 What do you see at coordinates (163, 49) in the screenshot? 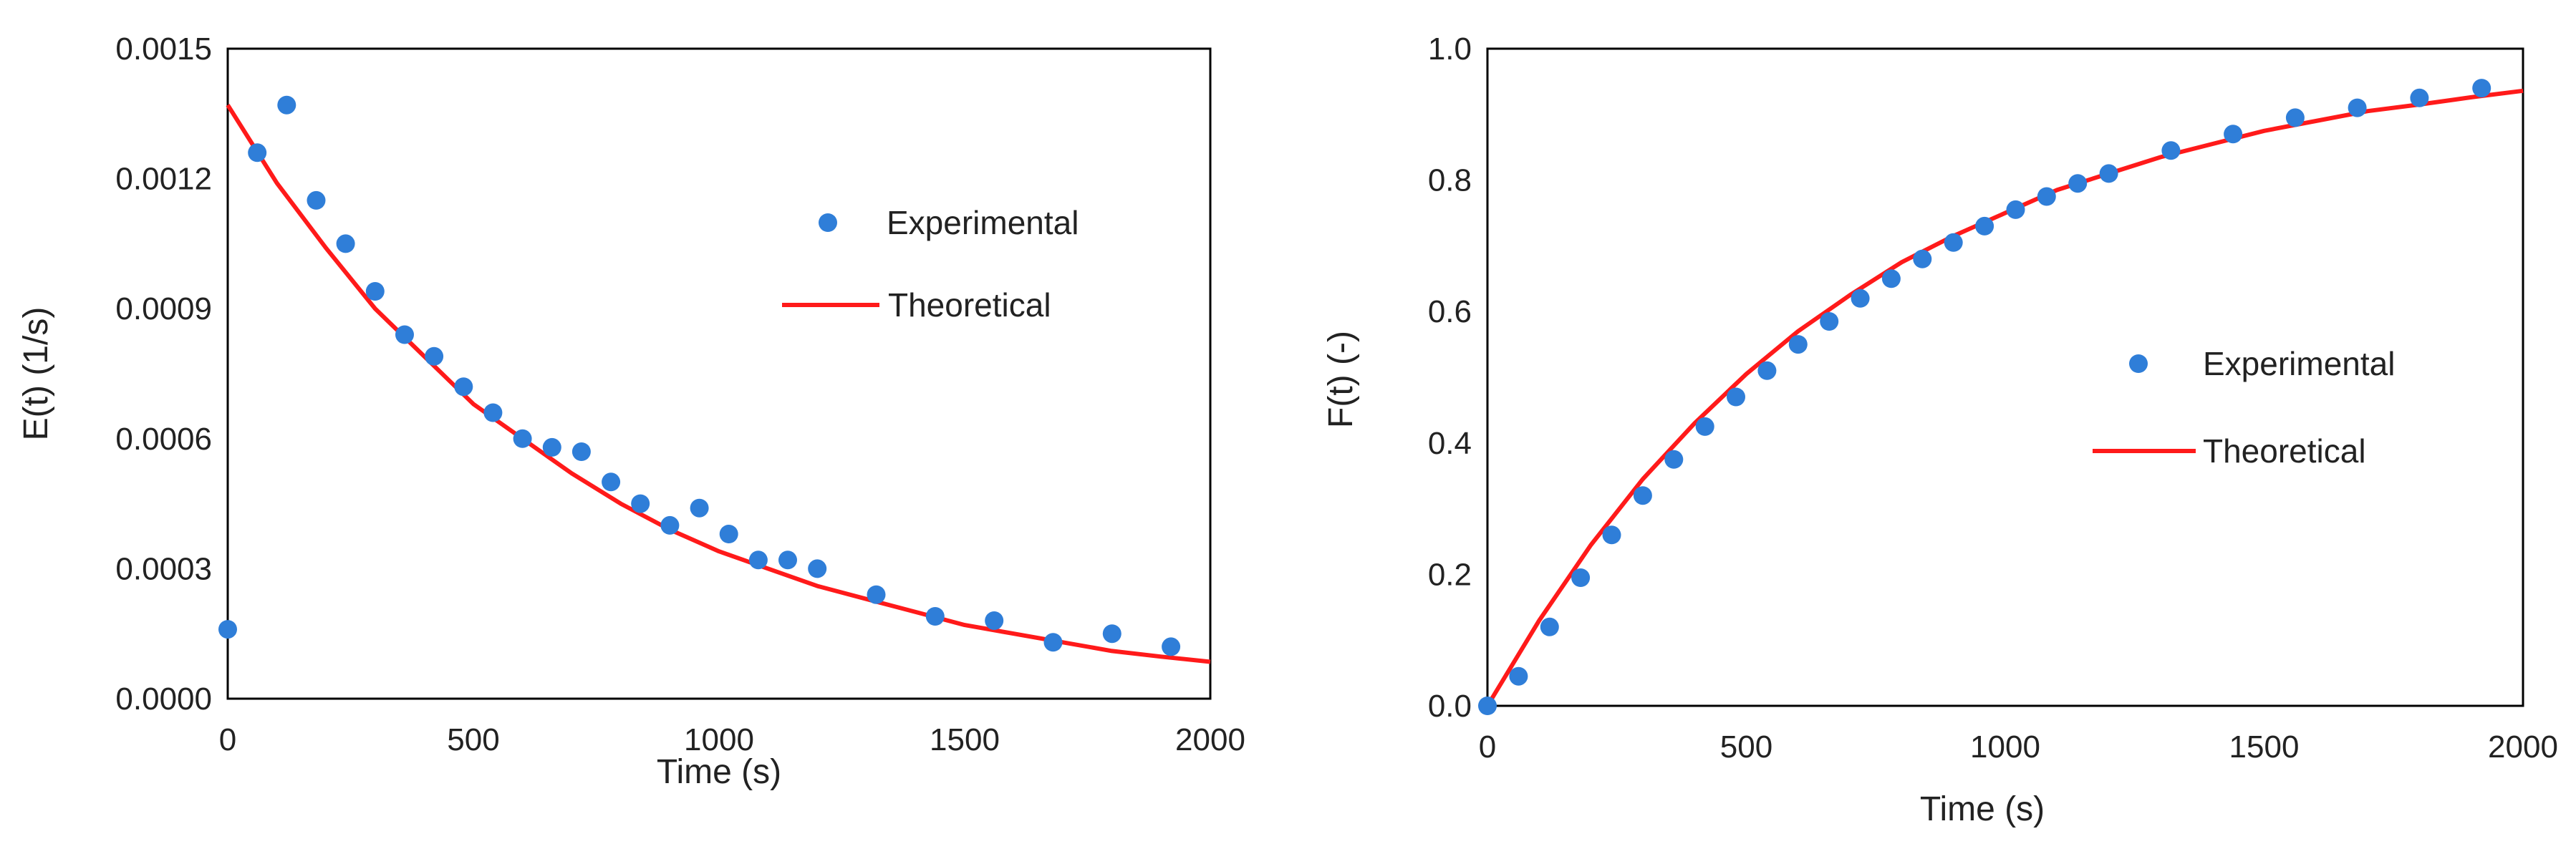
I see `y-tick-label: 0.0015` at bounding box center [163, 49].